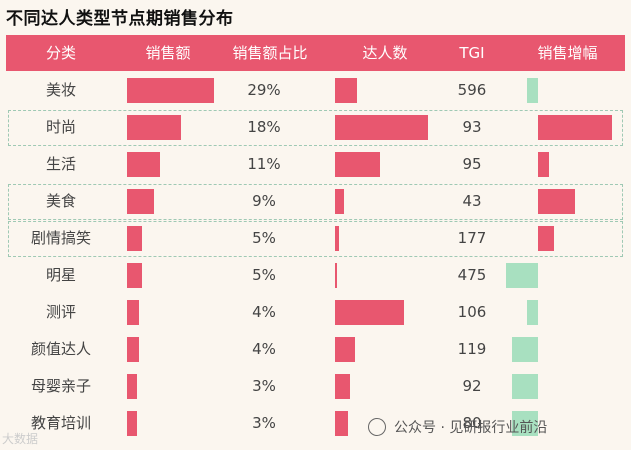 Image resolution: width=631 pixels, height=450 pixels. What do you see at coordinates (60, 312) in the screenshot?
I see `category-label: 测评` at bounding box center [60, 312].